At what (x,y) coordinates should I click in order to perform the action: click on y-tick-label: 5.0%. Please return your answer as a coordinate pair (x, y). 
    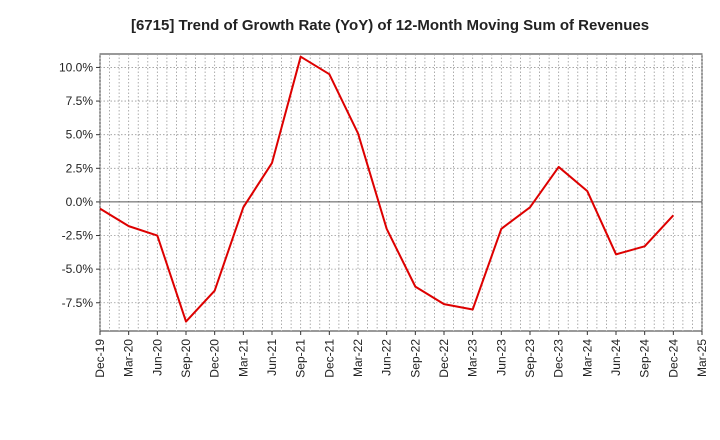
    Looking at the image, I should click on (80, 135).